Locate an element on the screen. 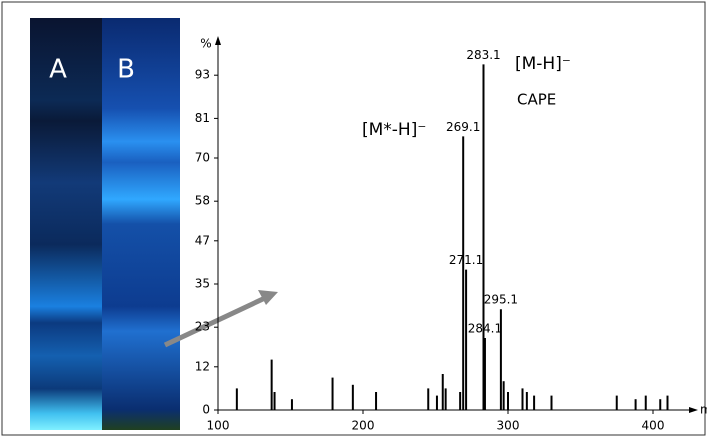  x-axis-label: m is located at coordinates (703, 410).